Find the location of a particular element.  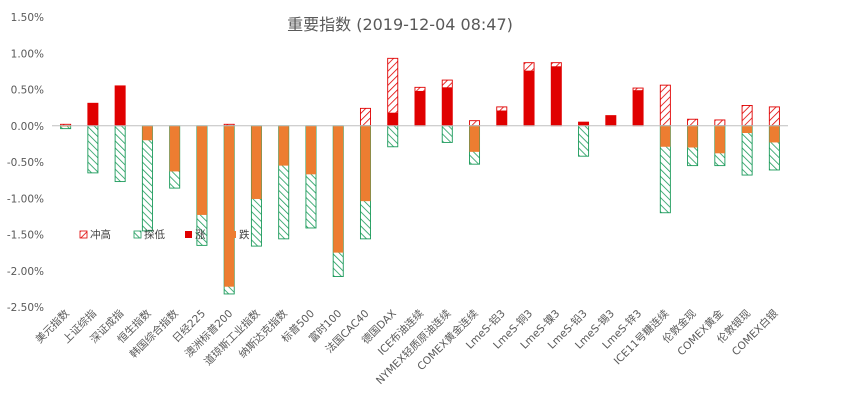

y-tick-label: 1.00% is located at coordinates (27, 54).